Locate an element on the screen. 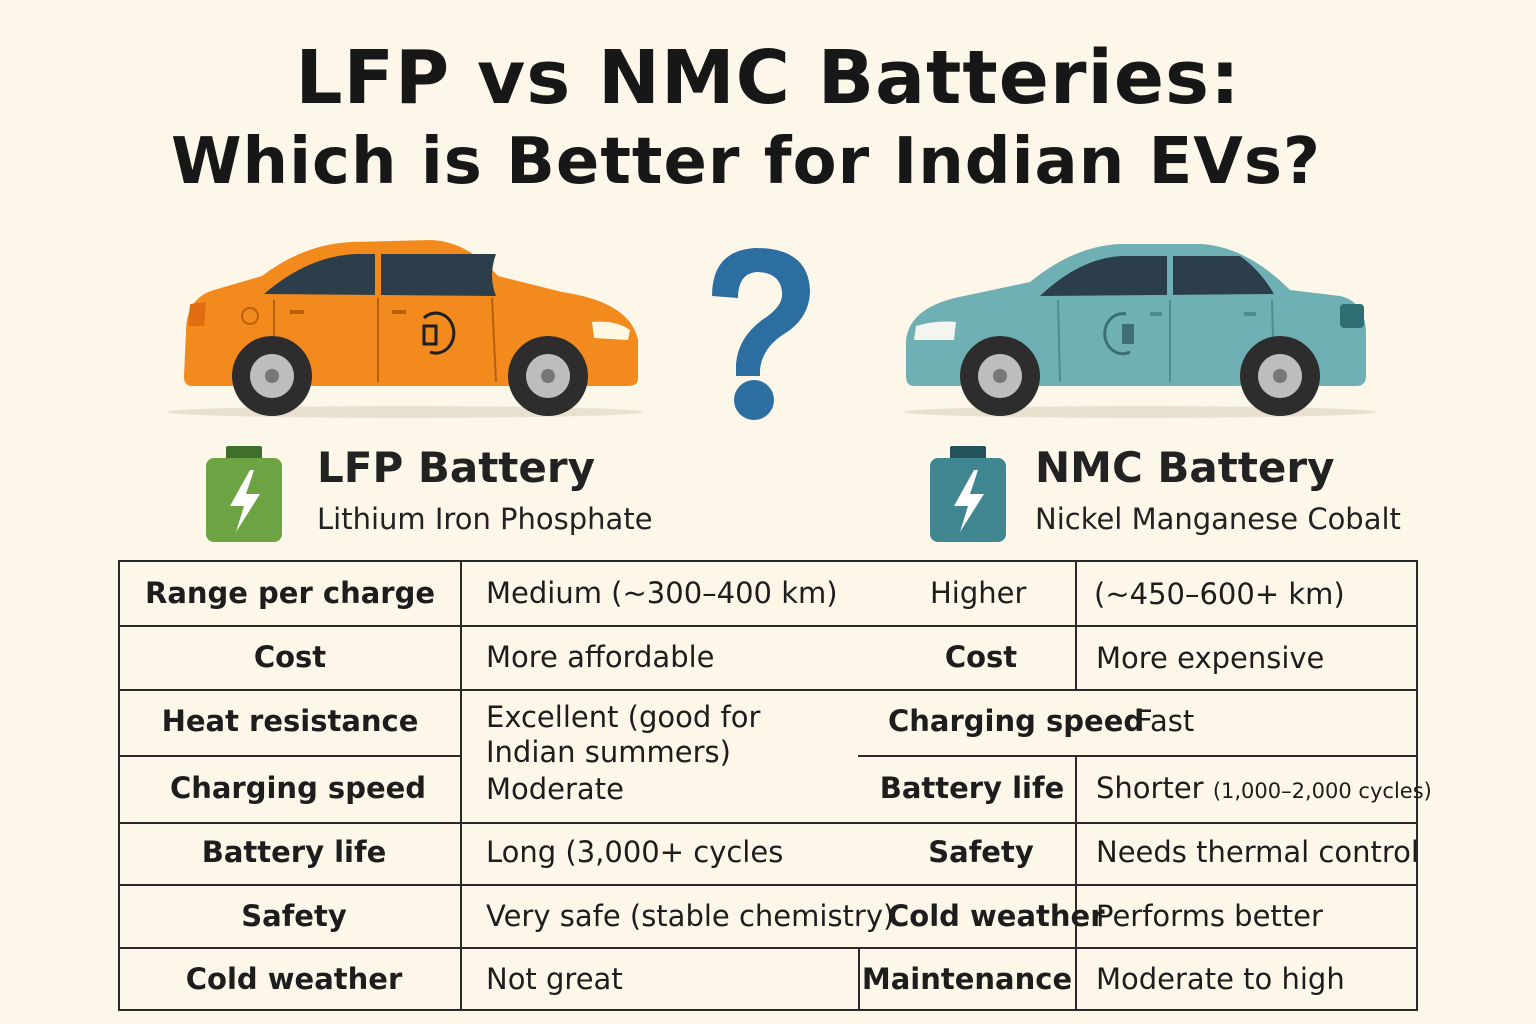 This screenshot has width=1536, height=1024. lfp-label-charging: Charging speed is located at coordinates (298, 788).